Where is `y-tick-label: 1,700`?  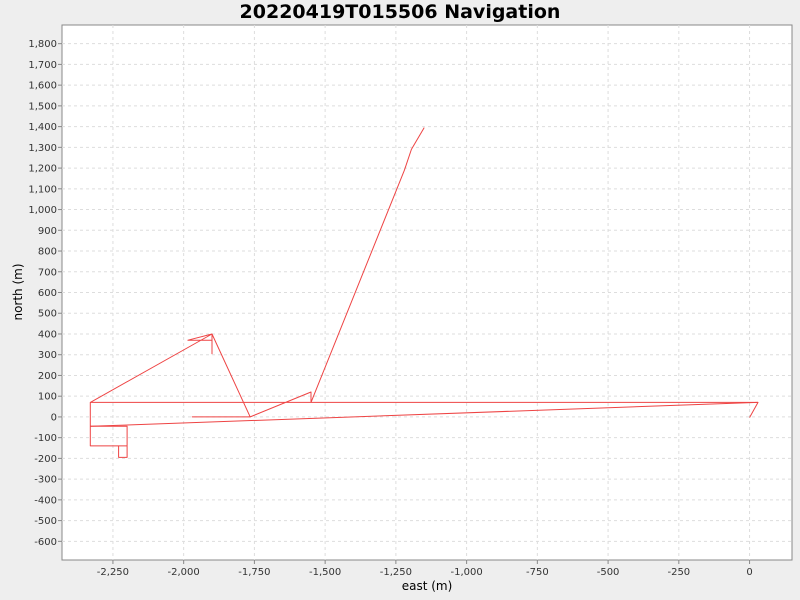
y-tick-label: 1,700 is located at coordinates (42, 65).